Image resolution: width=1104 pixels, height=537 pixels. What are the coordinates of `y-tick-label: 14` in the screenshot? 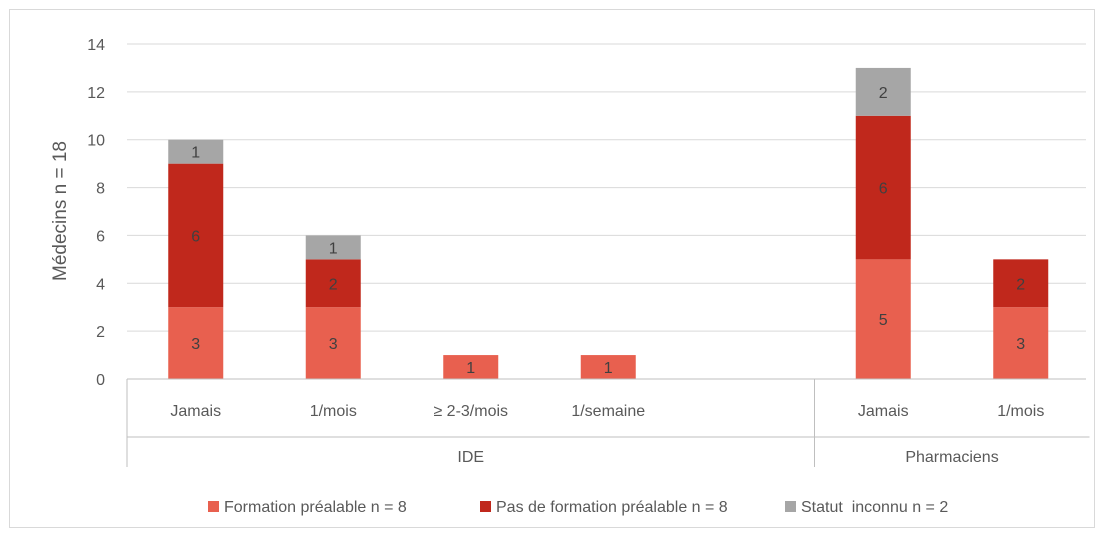 It's located at (96, 45).